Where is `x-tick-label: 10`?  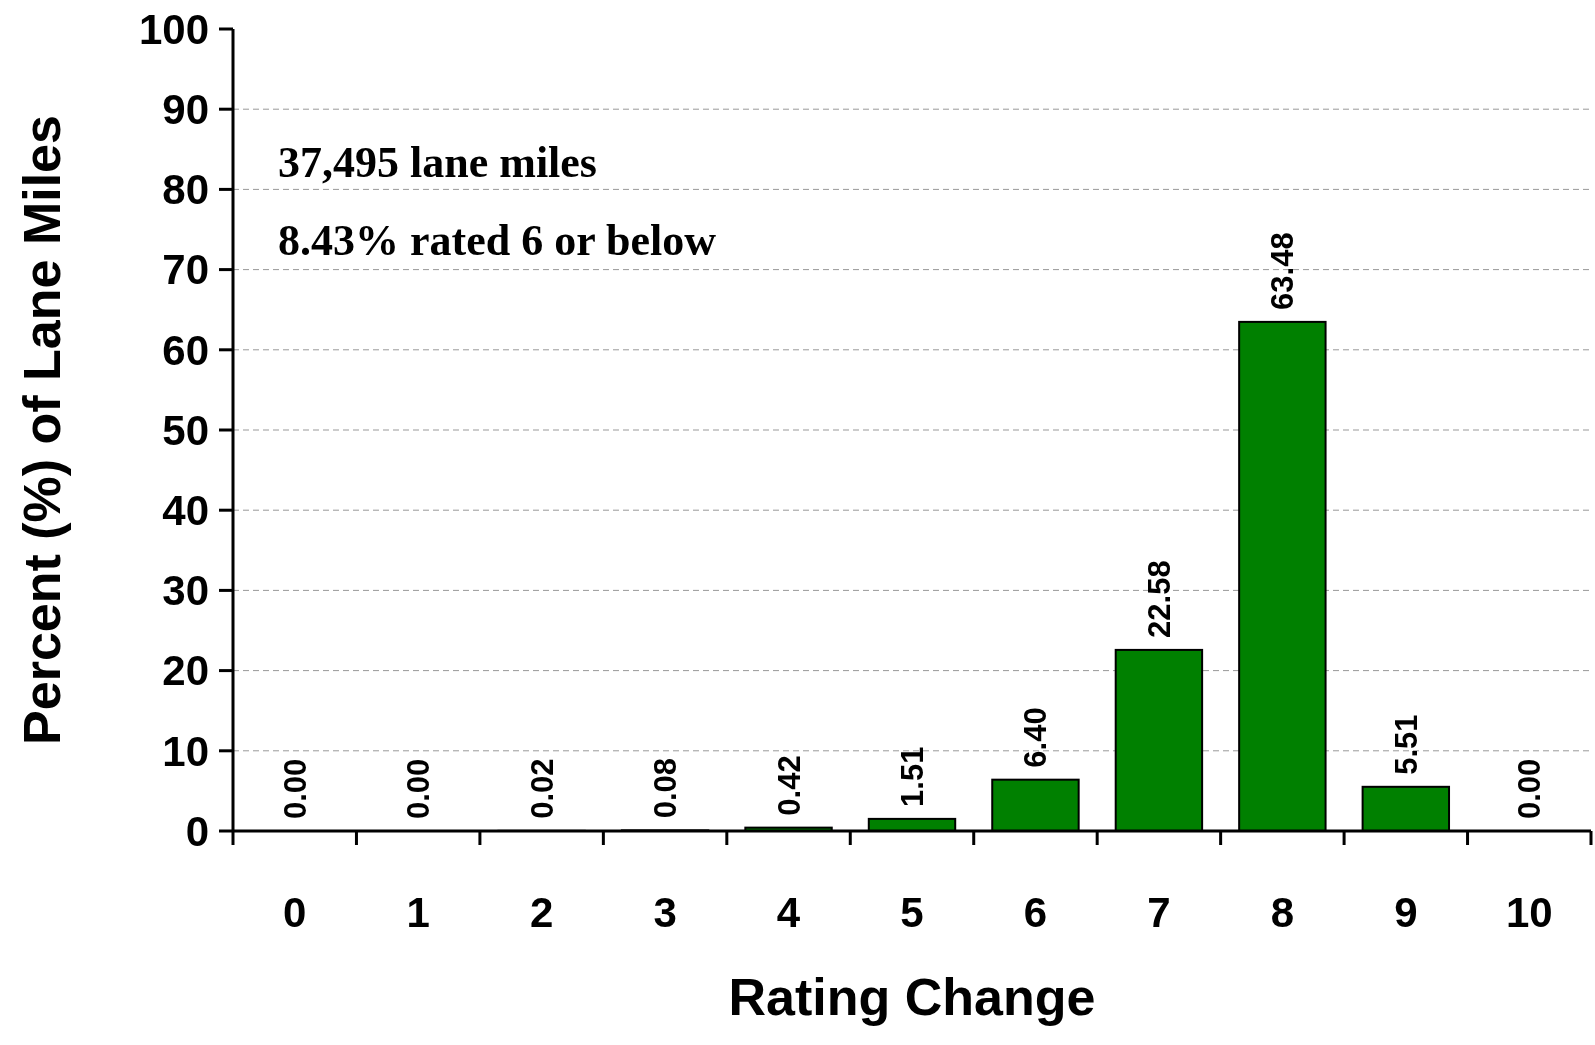
x-tick-label: 10 is located at coordinates (1529, 912).